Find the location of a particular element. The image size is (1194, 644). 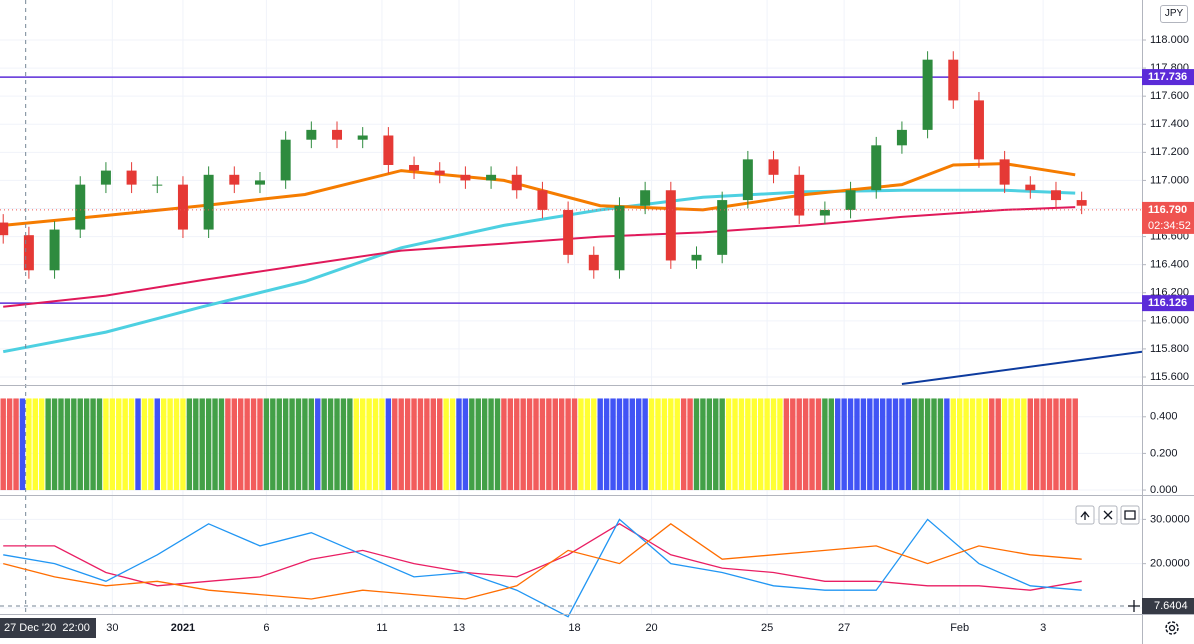

last-price-label: 116.790 is located at coordinates (1167, 210).